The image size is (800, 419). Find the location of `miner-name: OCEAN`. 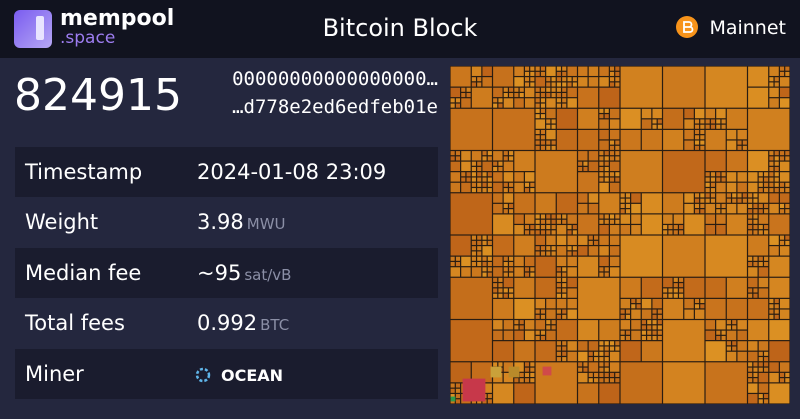

miner-name: OCEAN is located at coordinates (252, 375).